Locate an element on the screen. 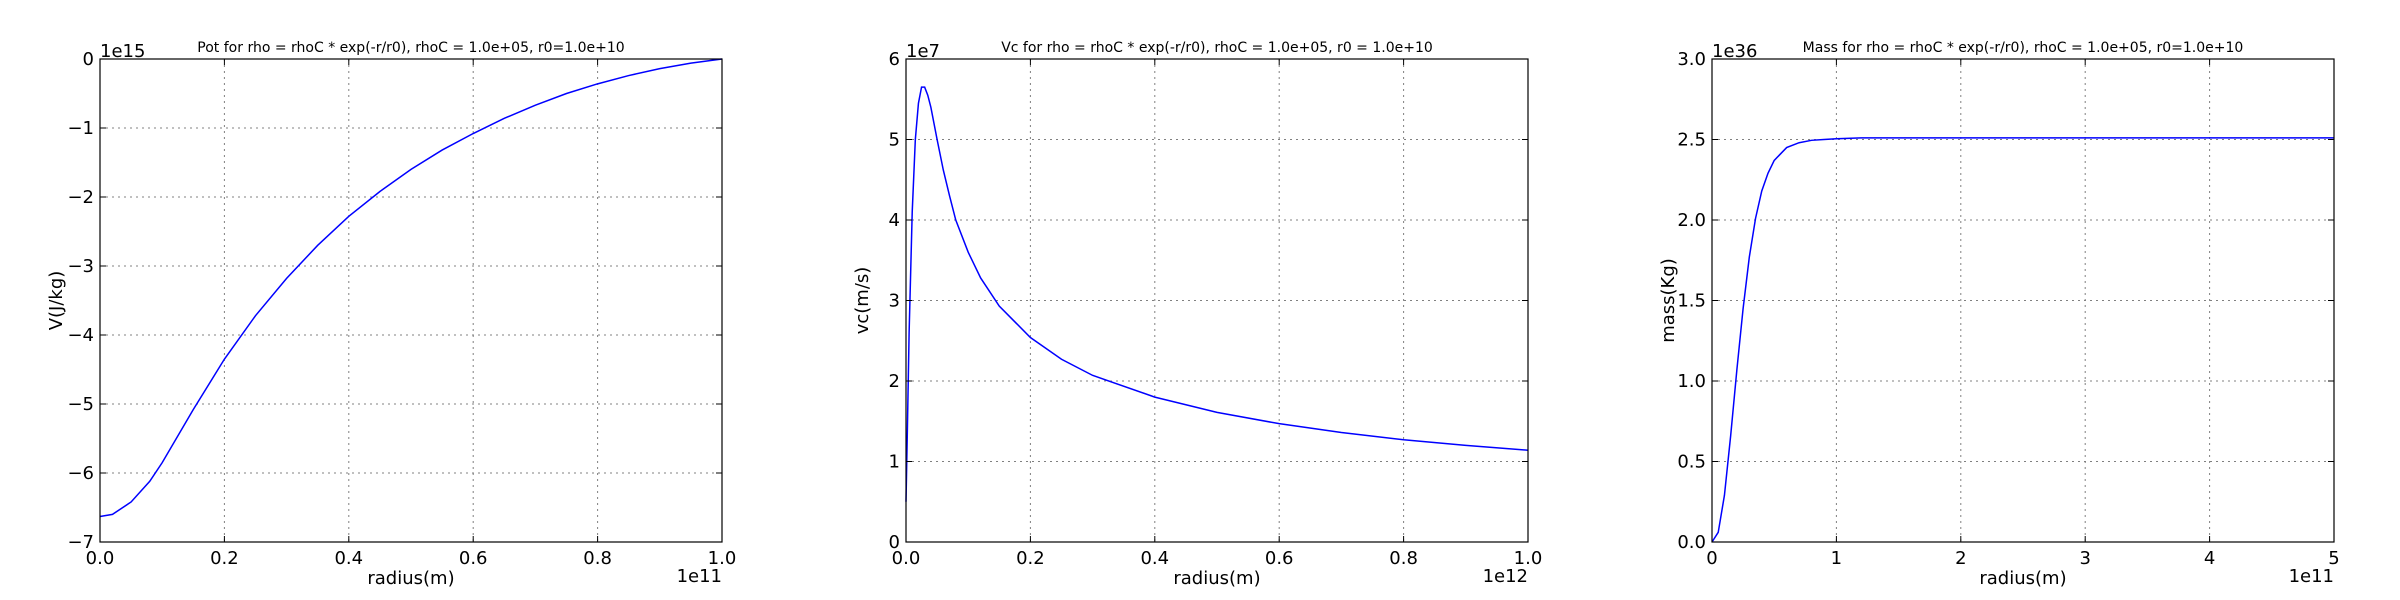 This screenshot has height=600, width=2400. y-axis-label: V(J/kg) is located at coordinates (56, 301).